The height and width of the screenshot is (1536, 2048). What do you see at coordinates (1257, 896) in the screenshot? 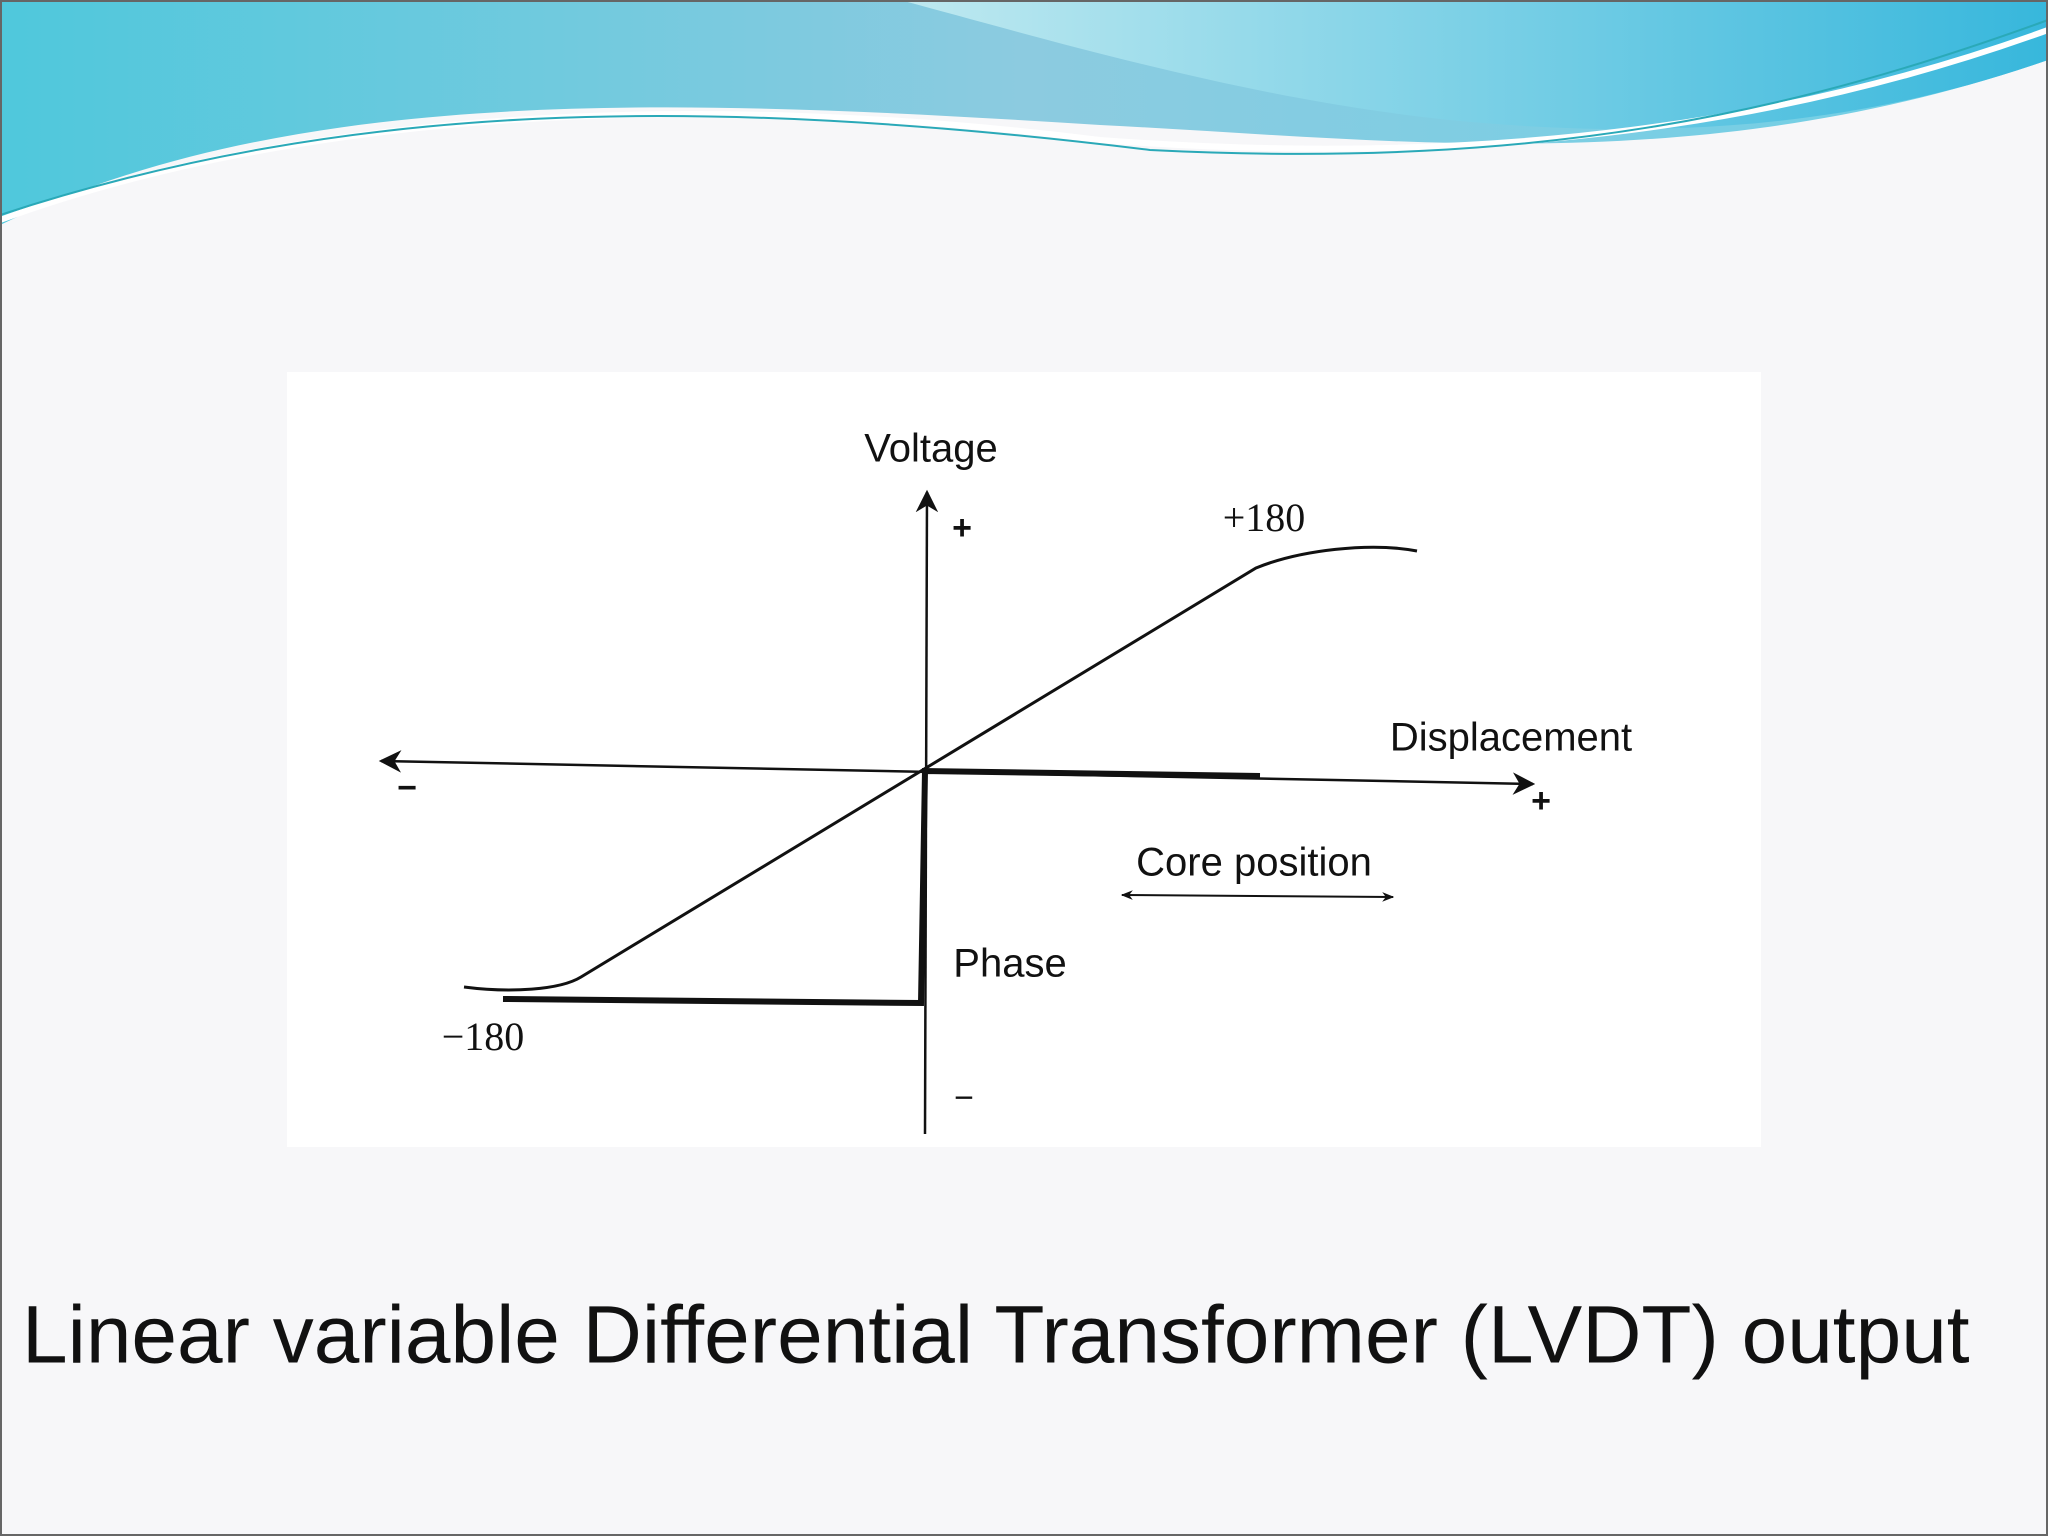
I see `core-position-arrow` at bounding box center [1257, 896].